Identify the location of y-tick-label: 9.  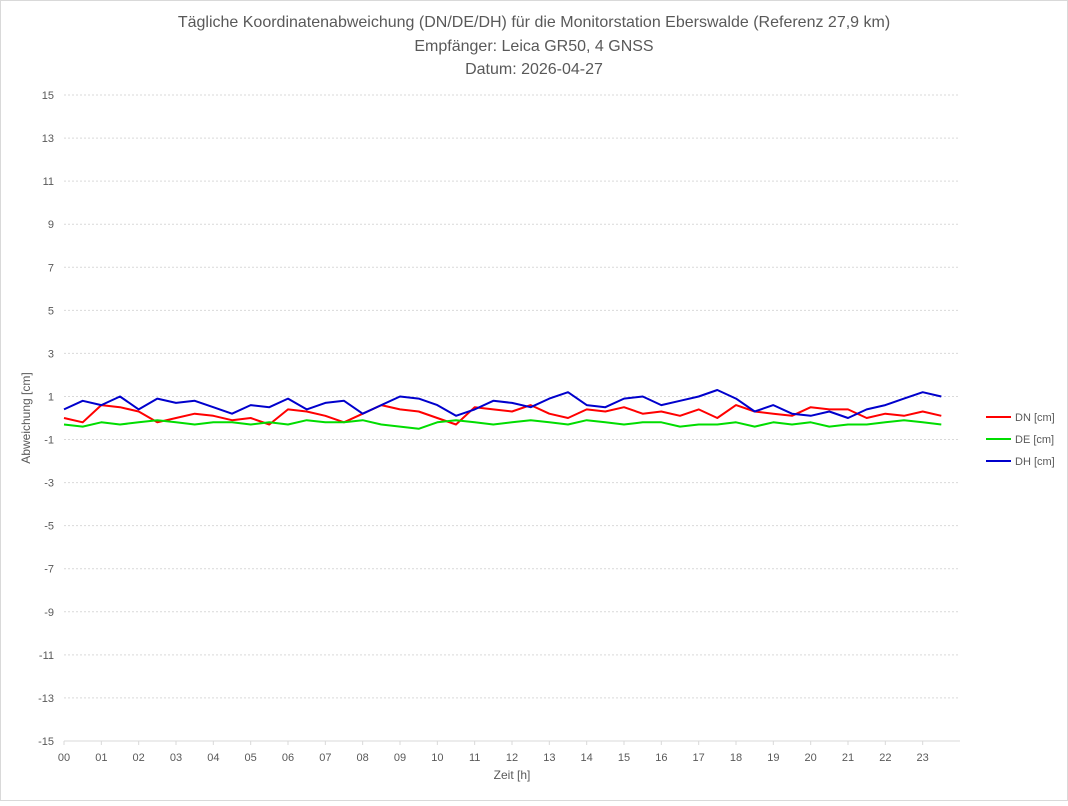
(51, 225).